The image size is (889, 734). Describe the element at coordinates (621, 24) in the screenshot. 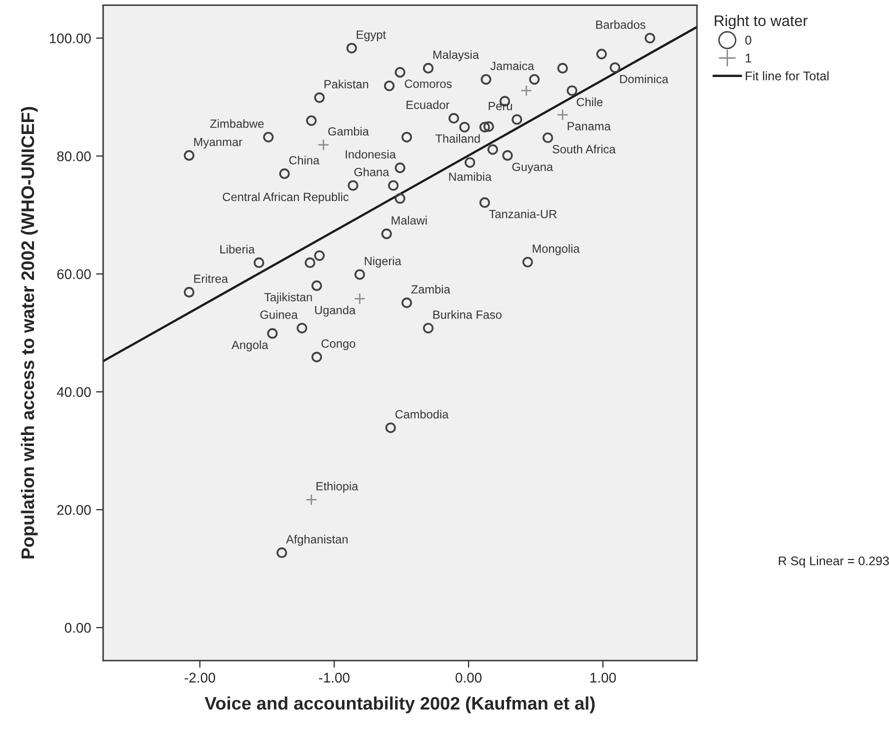

I see `annotation: Barbados` at that location.